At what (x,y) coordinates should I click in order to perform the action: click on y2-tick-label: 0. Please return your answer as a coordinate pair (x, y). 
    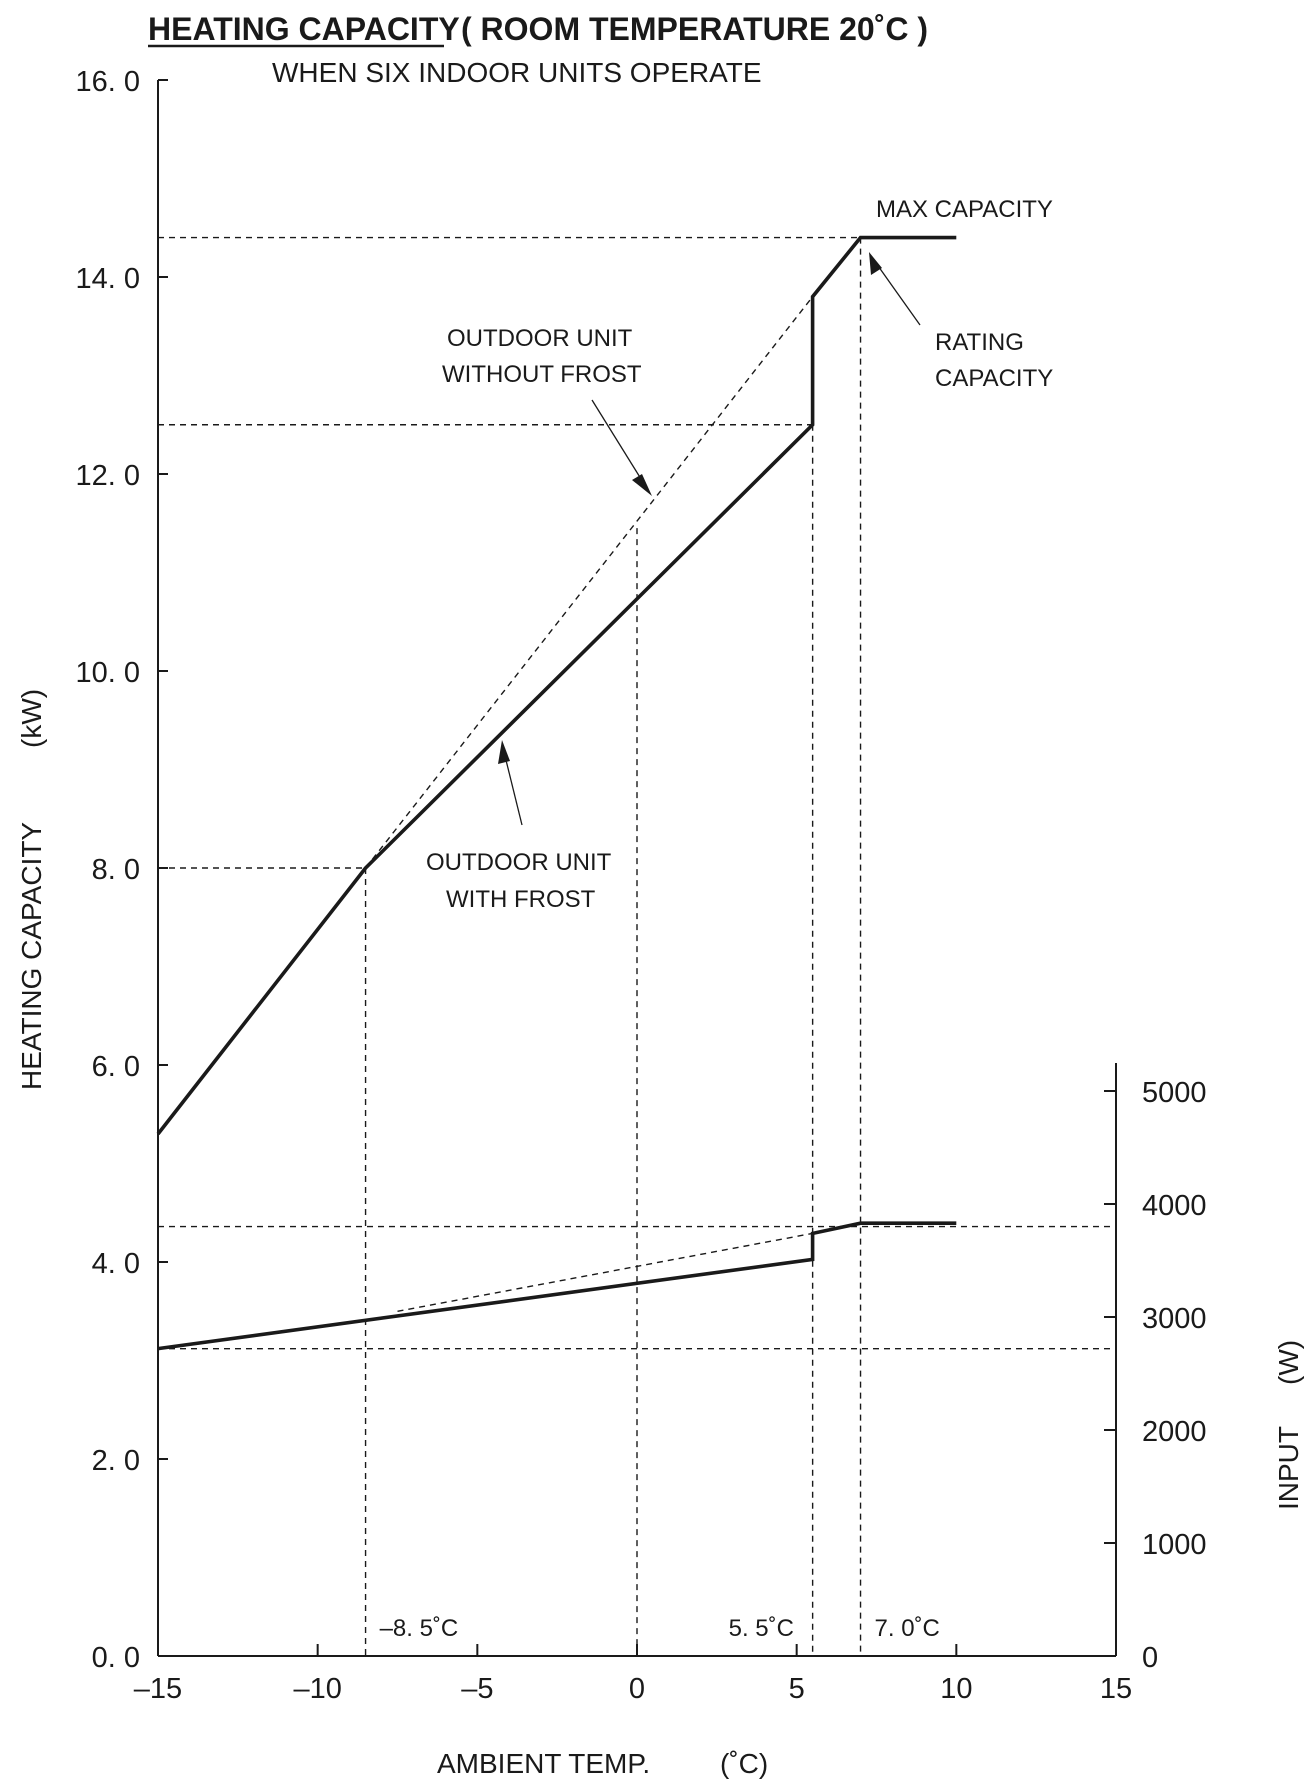
    Looking at the image, I should click on (1150, 1658).